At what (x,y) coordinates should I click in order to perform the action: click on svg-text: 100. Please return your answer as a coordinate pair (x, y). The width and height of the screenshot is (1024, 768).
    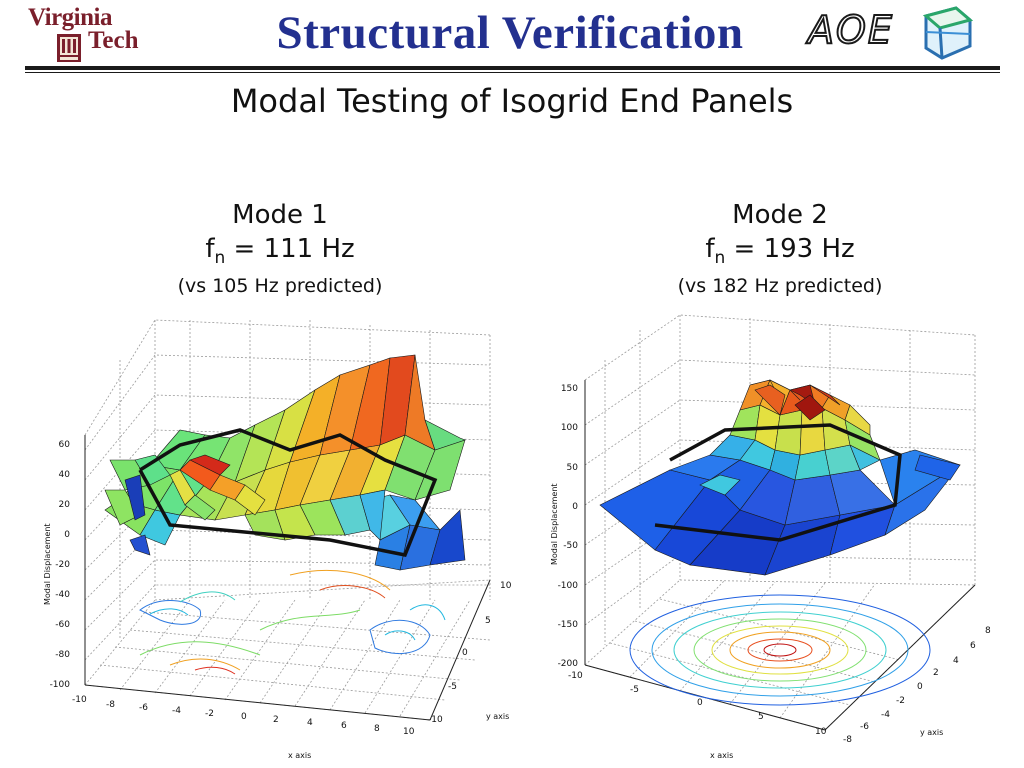
    Looking at the image, I should click on (569, 428).